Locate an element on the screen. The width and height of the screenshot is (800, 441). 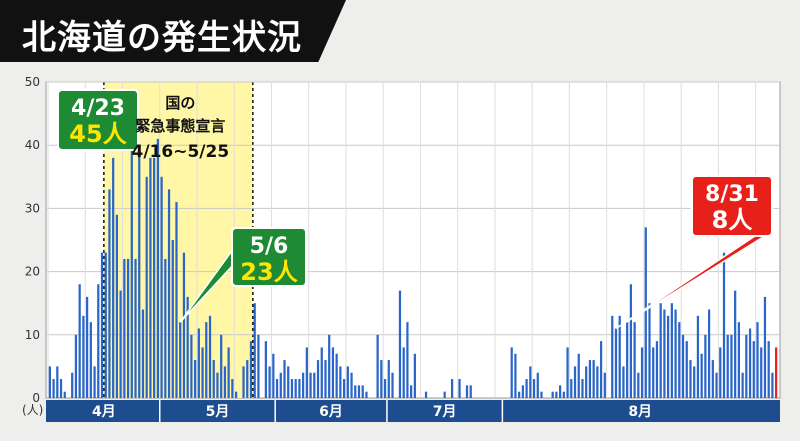
callout-box is located at coordinates (269, 257).